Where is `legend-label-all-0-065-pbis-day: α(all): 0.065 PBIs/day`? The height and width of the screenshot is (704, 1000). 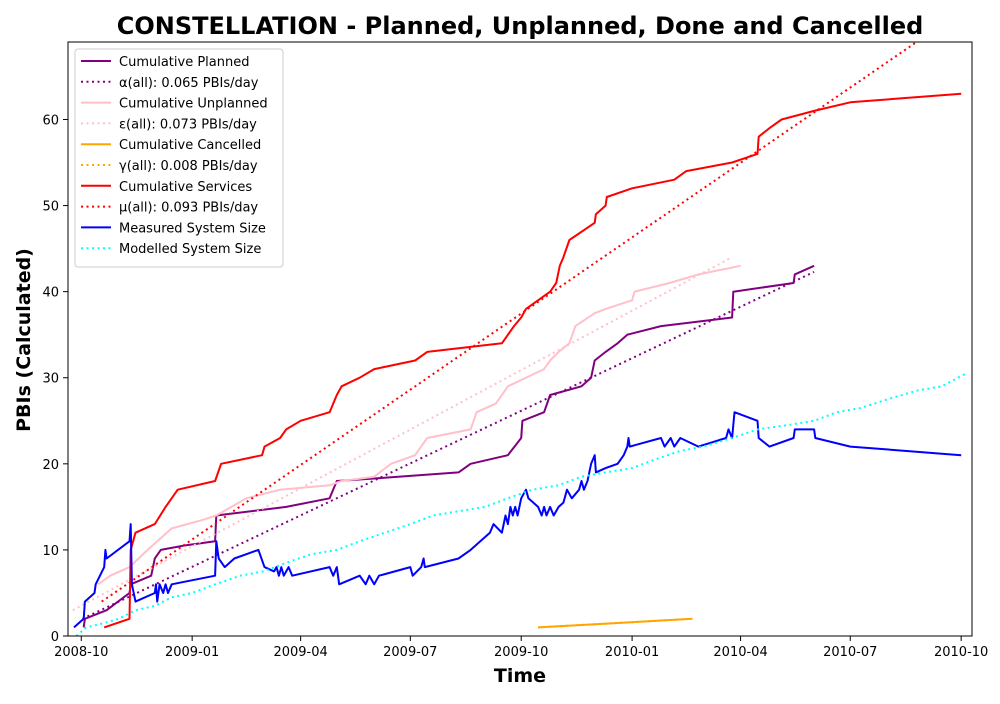 legend-label-all-0-065-pbis-day: α(all): 0.065 PBIs/day is located at coordinates (189, 83).